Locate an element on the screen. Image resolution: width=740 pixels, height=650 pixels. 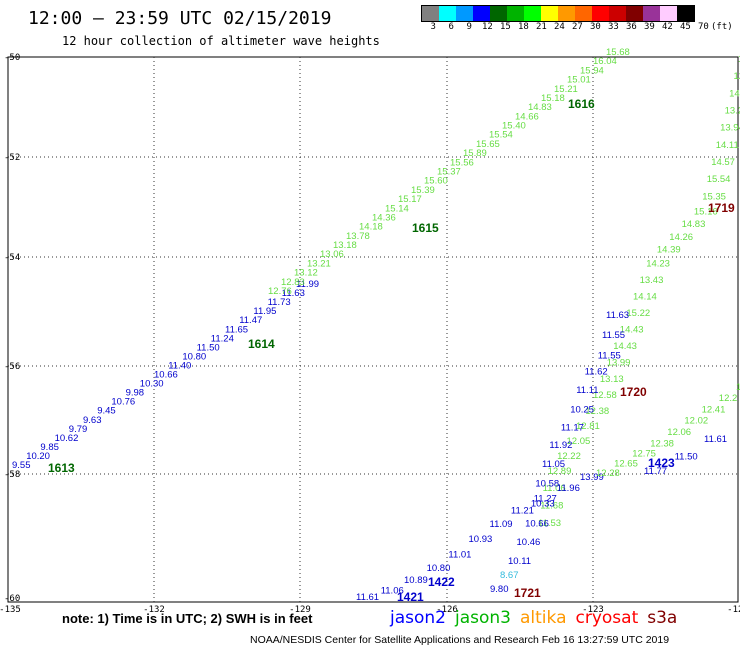
longitude-label: -129 is located at coordinates (300, 610).